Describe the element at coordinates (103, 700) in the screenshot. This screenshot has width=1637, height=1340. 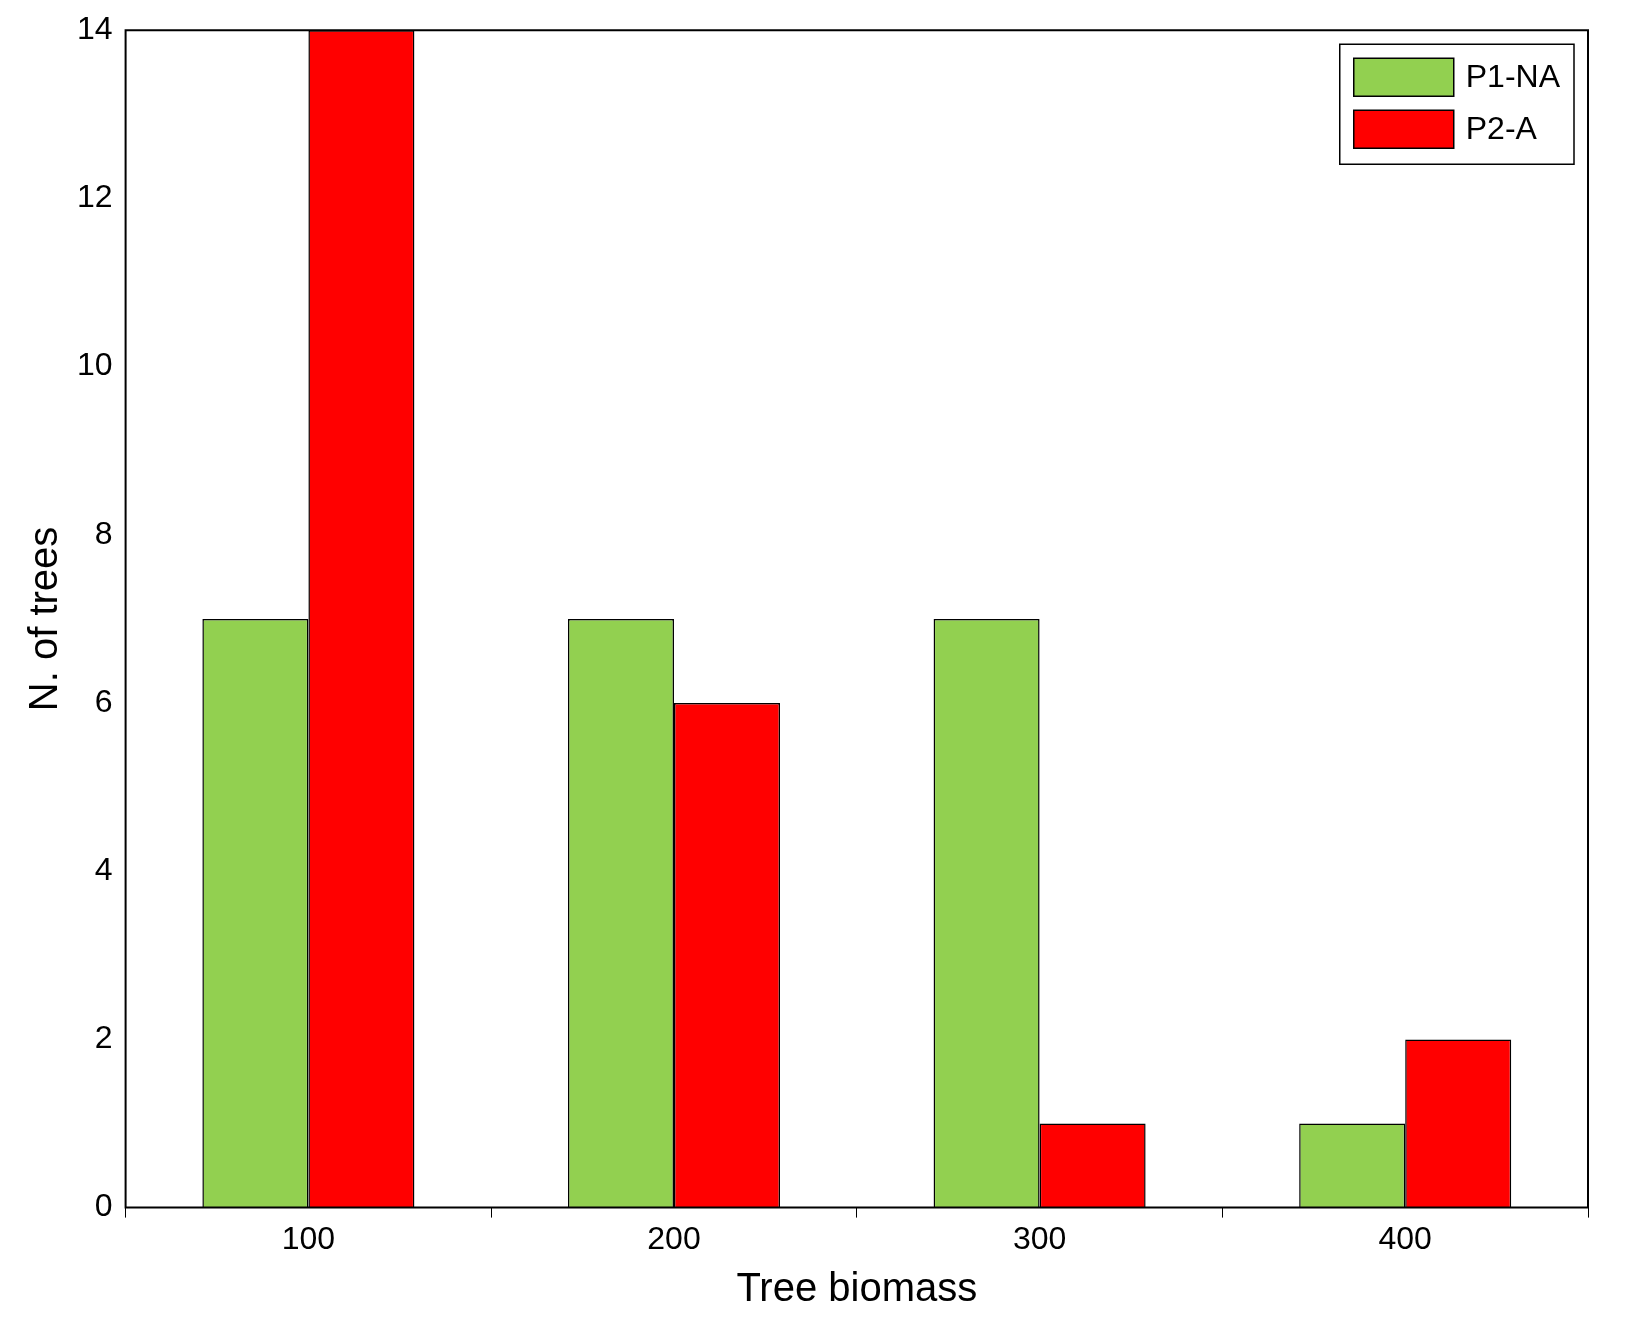
I see `y-tick-label: 6` at that location.